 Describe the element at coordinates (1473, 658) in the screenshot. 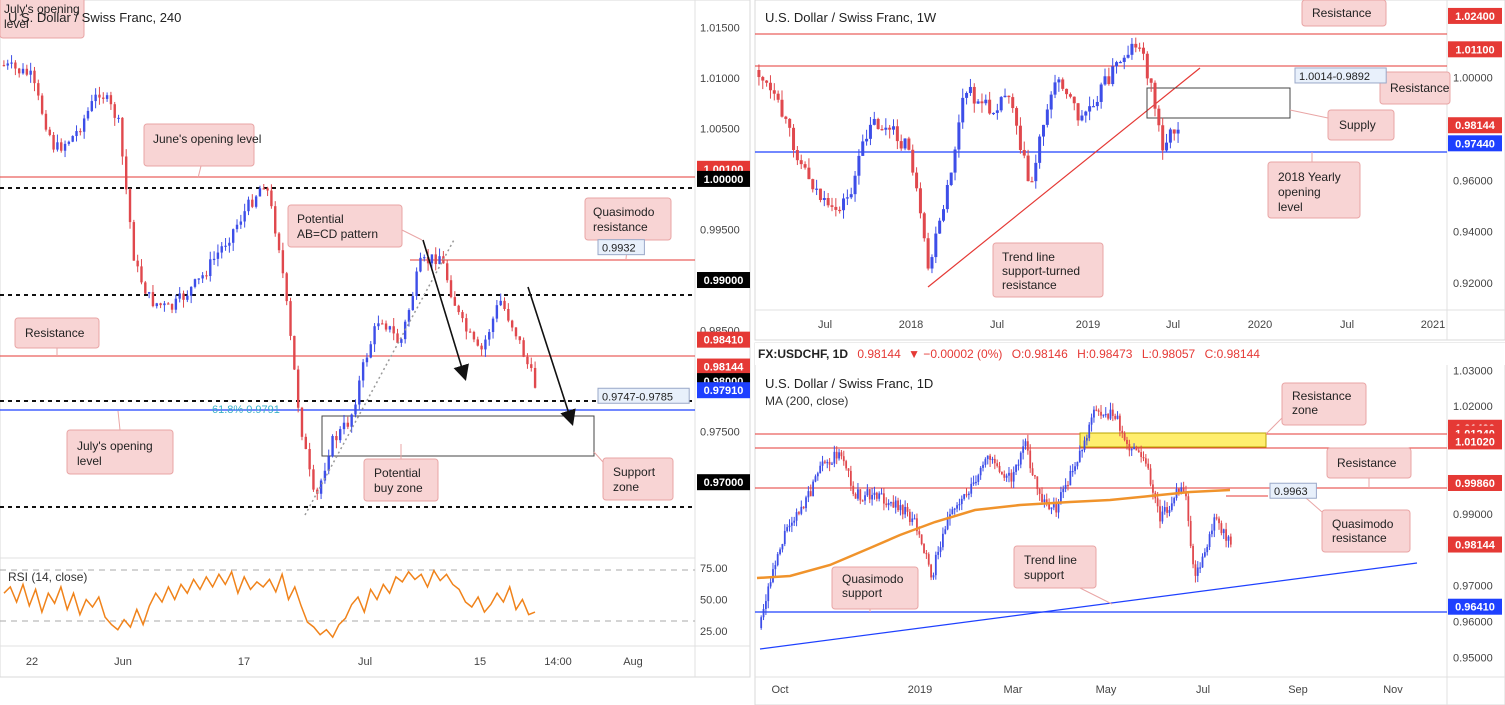

I see `price-axis-label: 0.95000` at that location.